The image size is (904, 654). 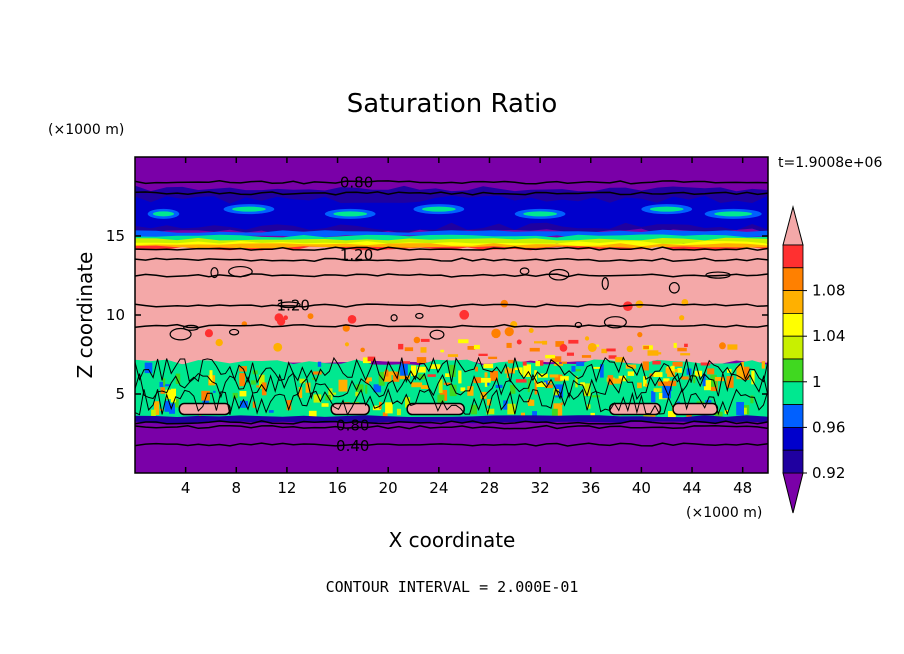 What do you see at coordinates (452, 587) in the screenshot?
I see `contour-interval-footer: CONTOUR INTERVAL = 2.000E-01` at bounding box center [452, 587].